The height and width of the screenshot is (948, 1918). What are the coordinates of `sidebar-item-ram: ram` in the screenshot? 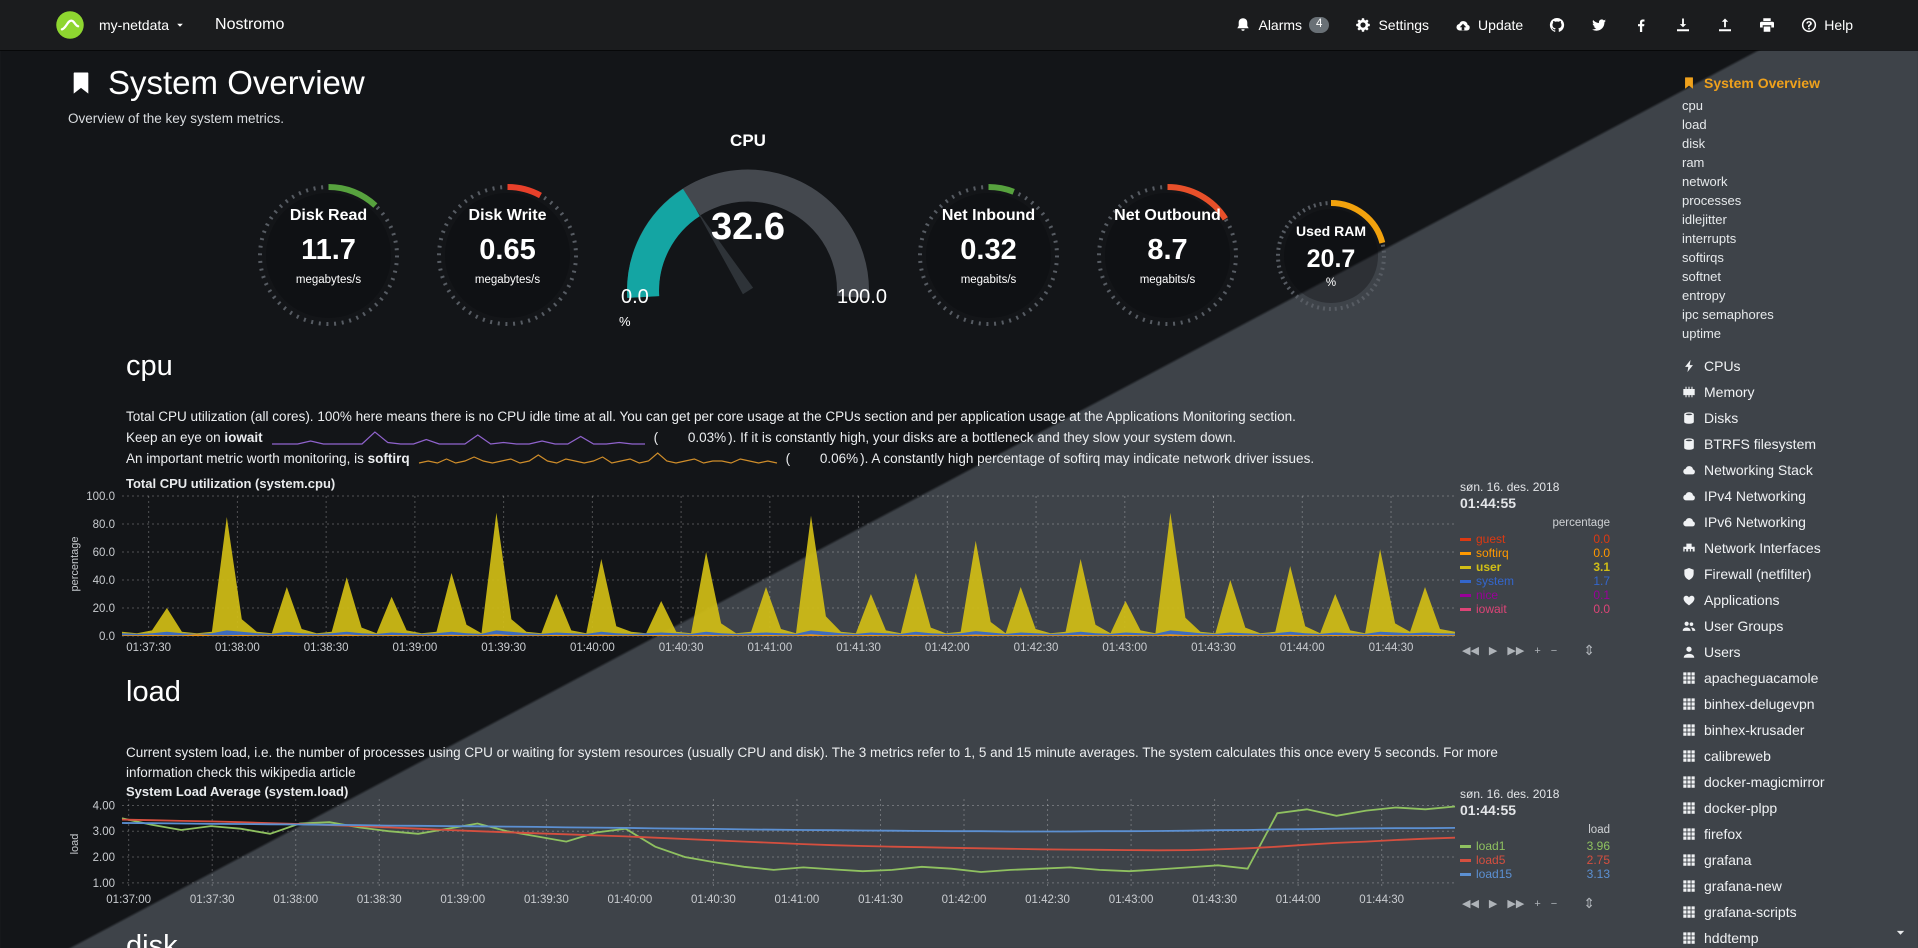 It's located at (1693, 162).